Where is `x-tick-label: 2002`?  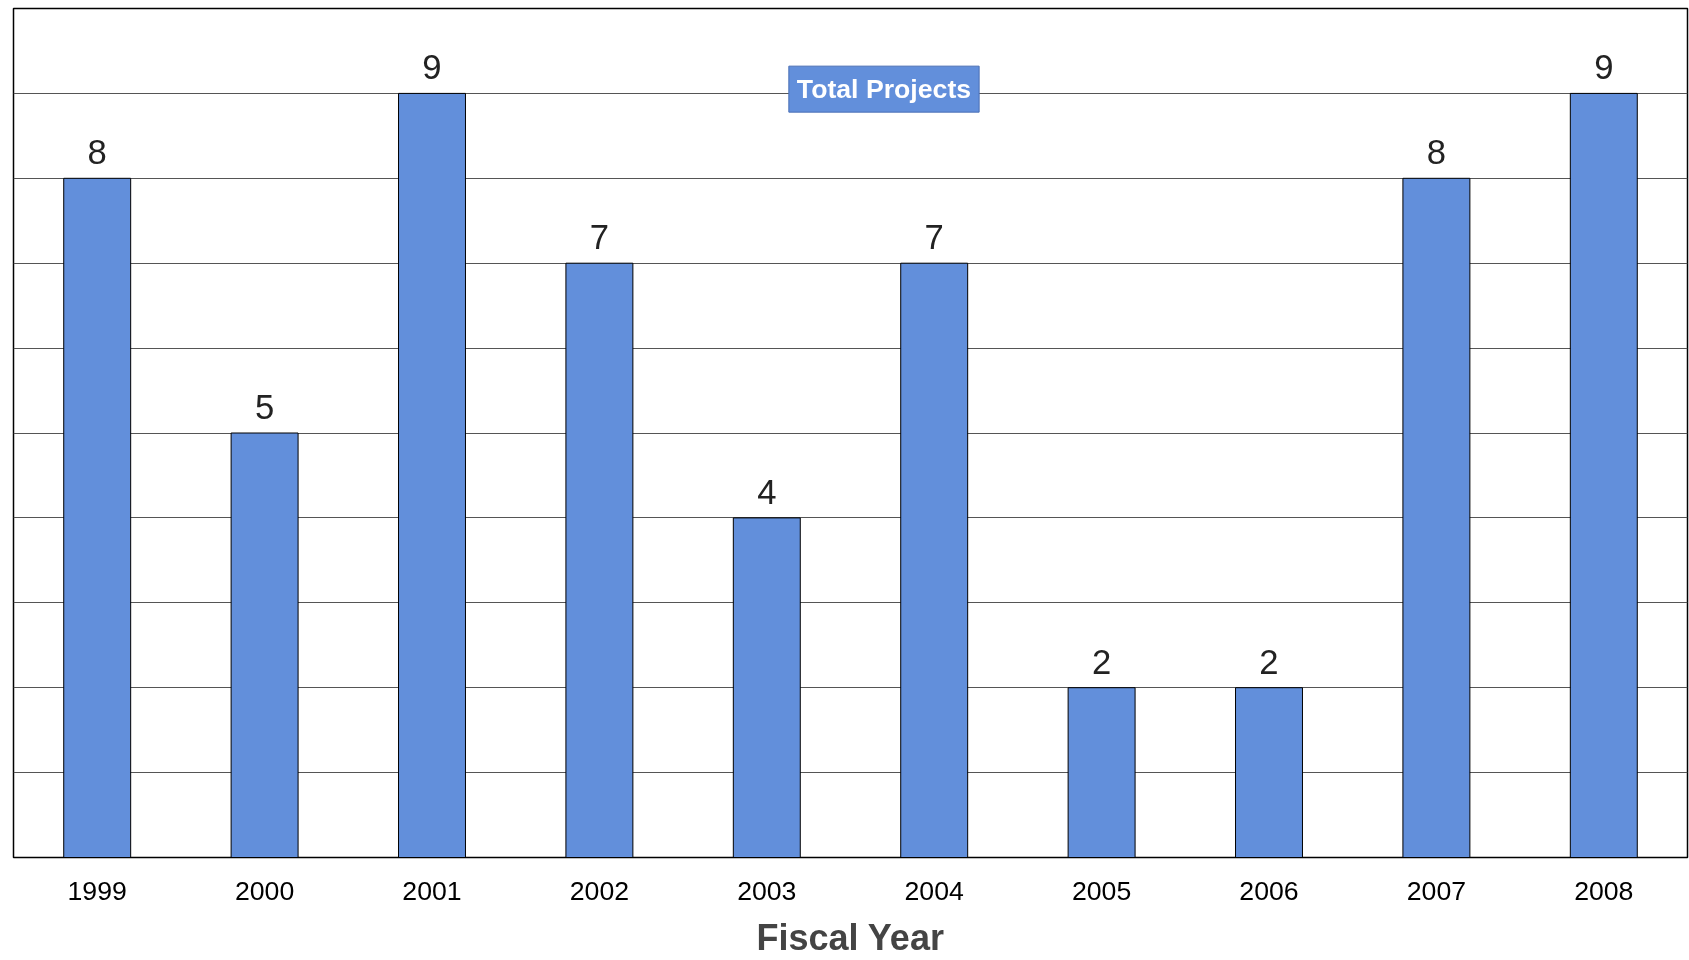 x-tick-label: 2002 is located at coordinates (599, 890).